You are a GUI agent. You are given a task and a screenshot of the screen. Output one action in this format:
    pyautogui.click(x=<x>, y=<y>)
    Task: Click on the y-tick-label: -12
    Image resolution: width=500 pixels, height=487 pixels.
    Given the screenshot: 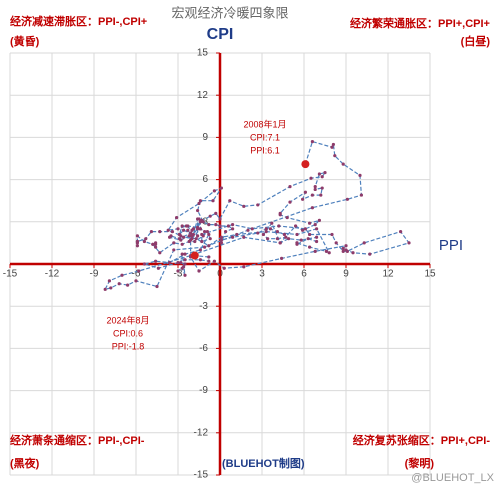 What is the action you would take?
    pyautogui.click(x=201, y=432)
    